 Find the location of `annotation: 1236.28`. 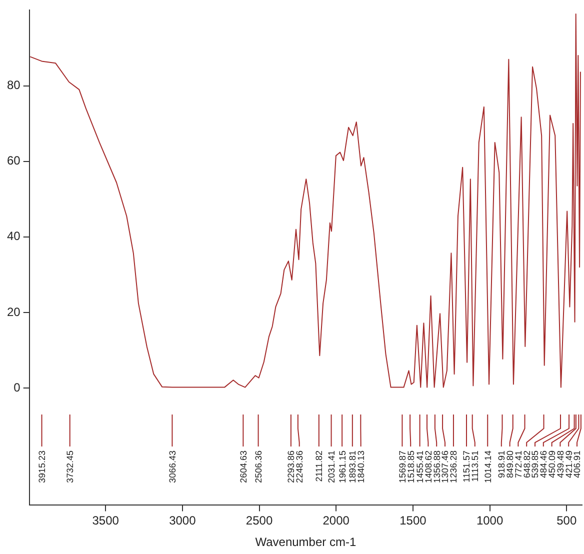

annotation: 1236.28 is located at coordinates (453, 467).